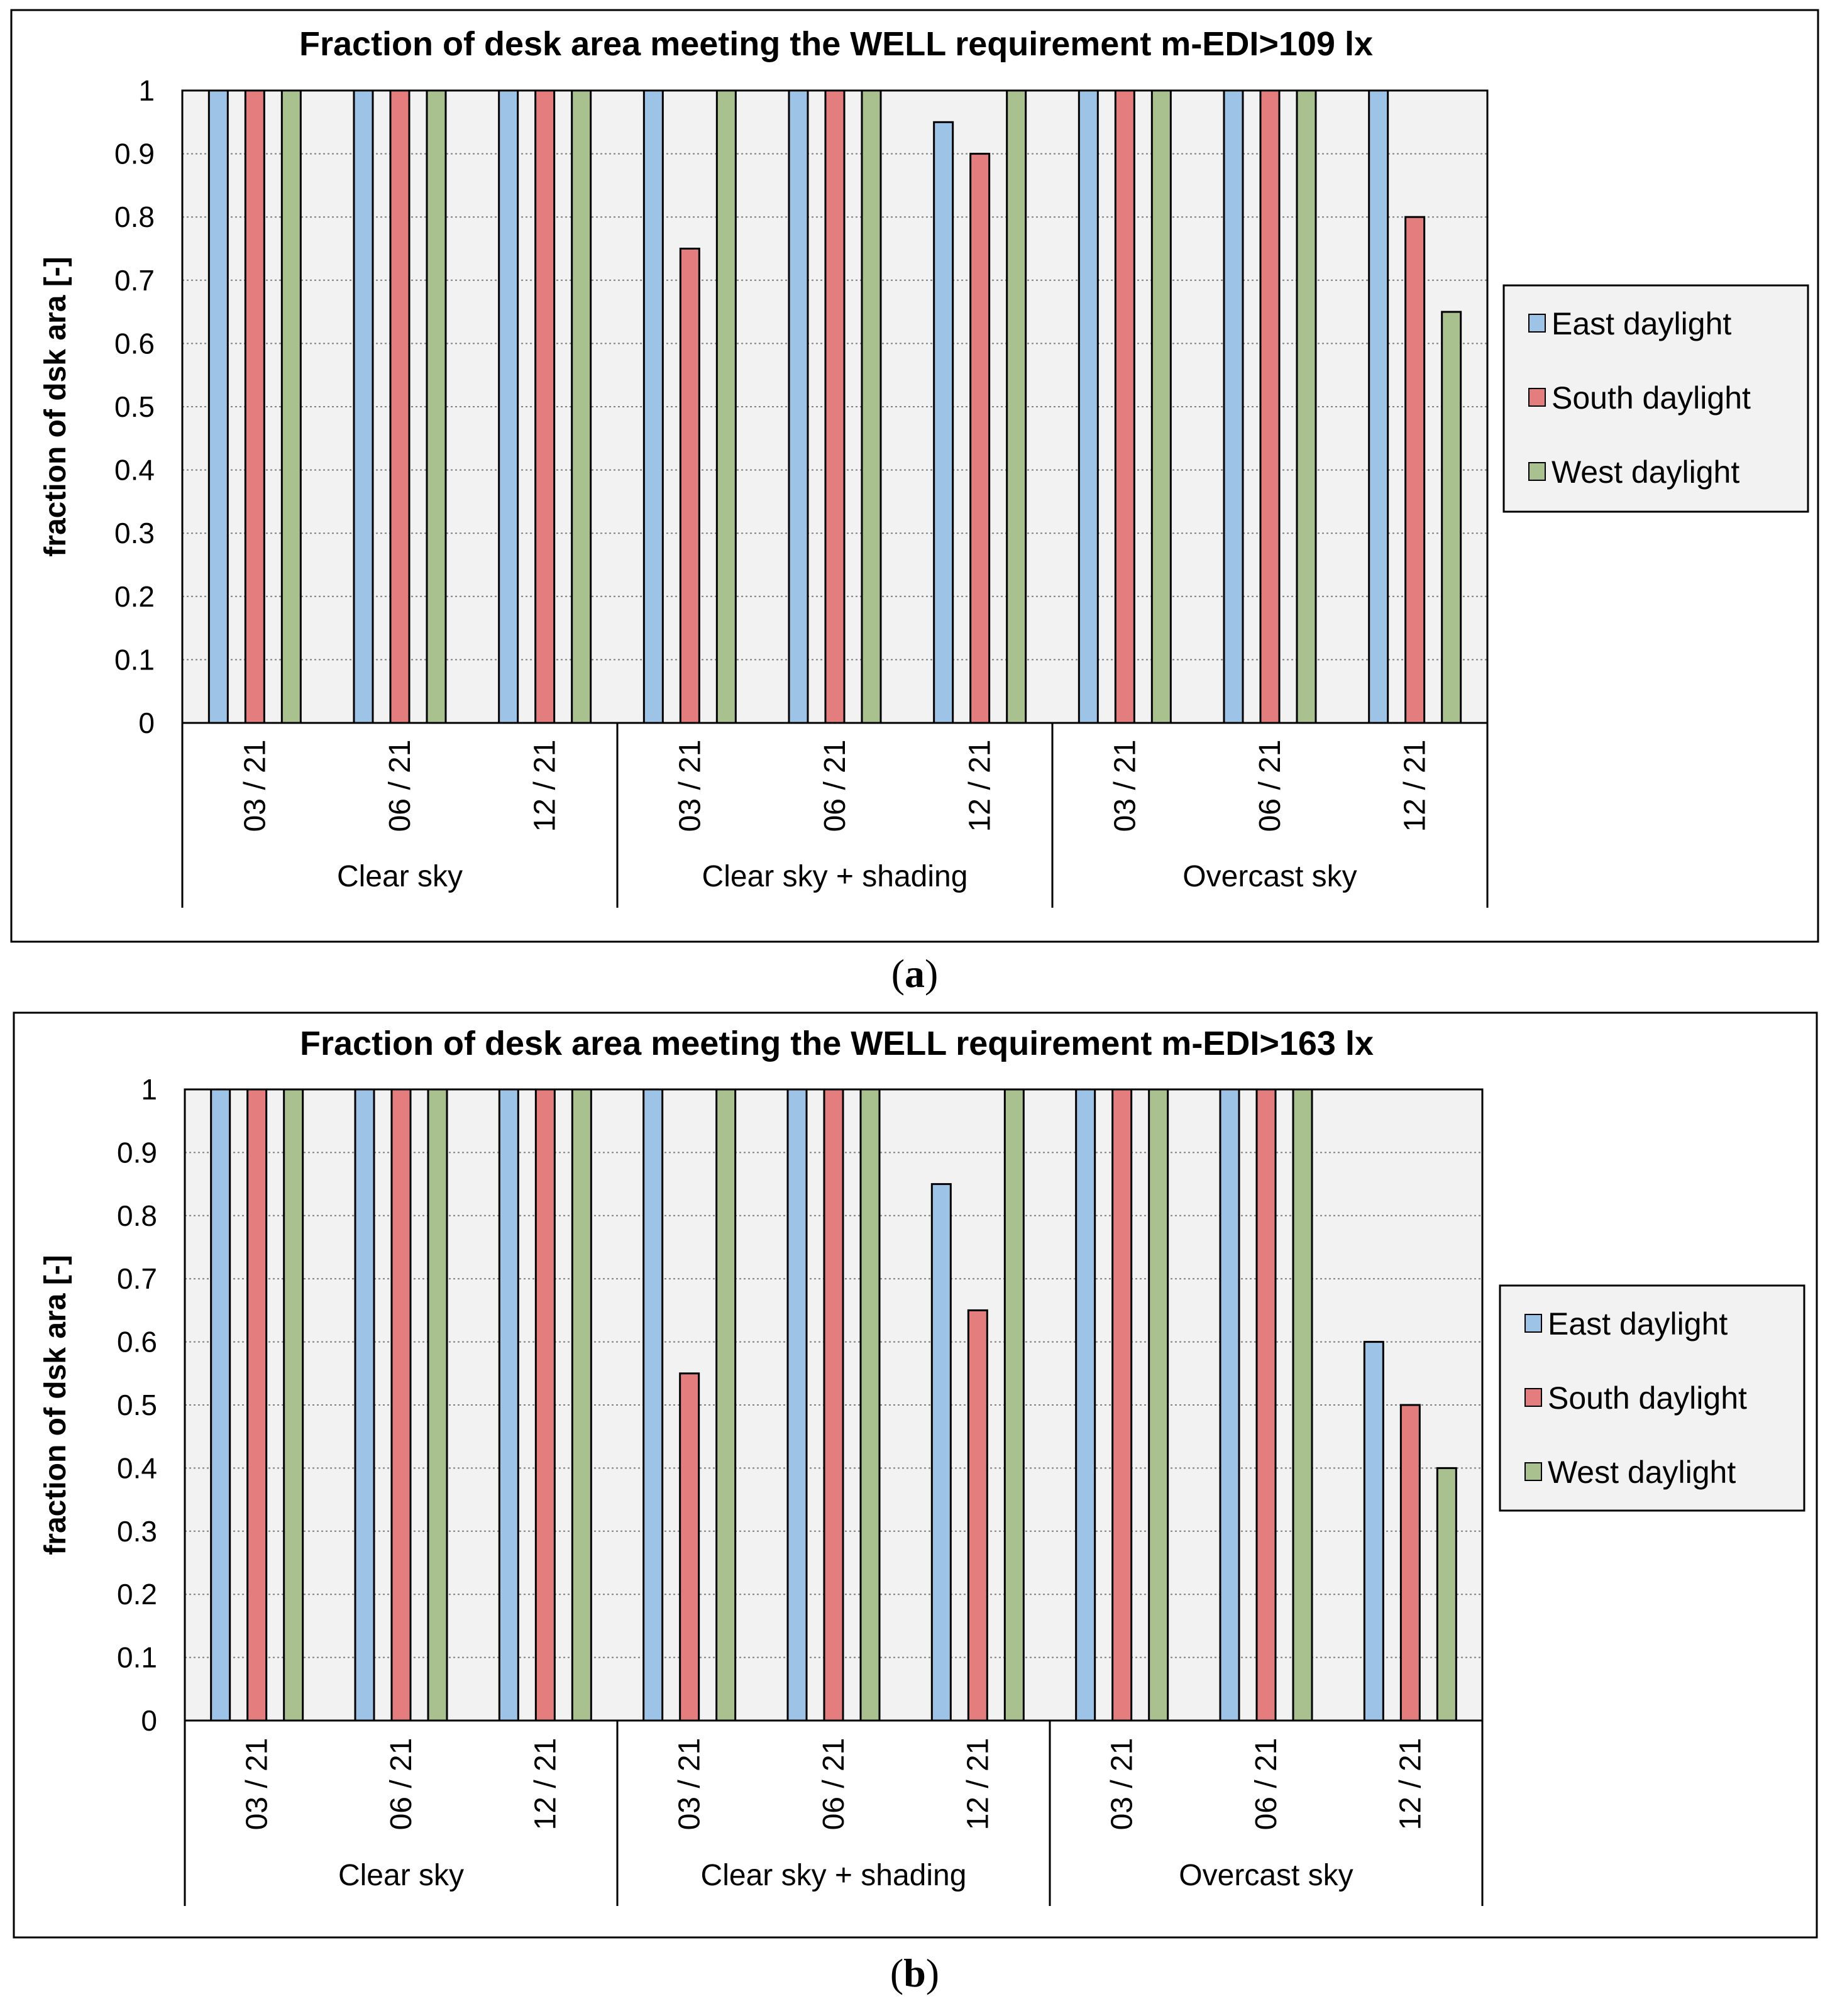 The height and width of the screenshot is (2016, 1830). I want to click on legend: East daylight South daylight West daylight, so click(1655, 398).